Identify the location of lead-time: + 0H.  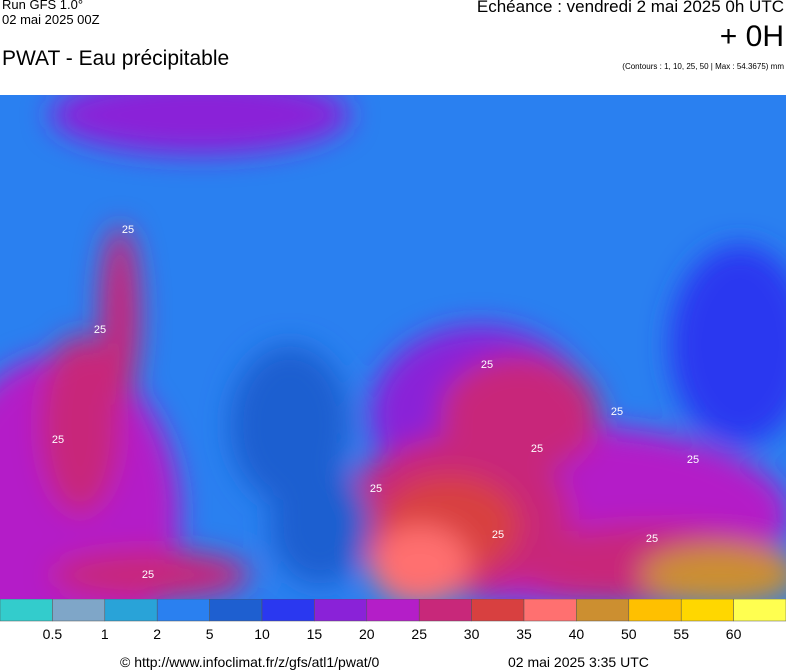
(751, 36).